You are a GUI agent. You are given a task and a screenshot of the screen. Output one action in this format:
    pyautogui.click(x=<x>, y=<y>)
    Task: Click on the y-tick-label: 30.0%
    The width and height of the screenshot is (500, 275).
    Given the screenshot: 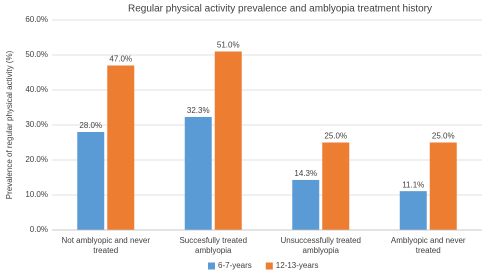 What is the action you would take?
    pyautogui.click(x=36, y=124)
    